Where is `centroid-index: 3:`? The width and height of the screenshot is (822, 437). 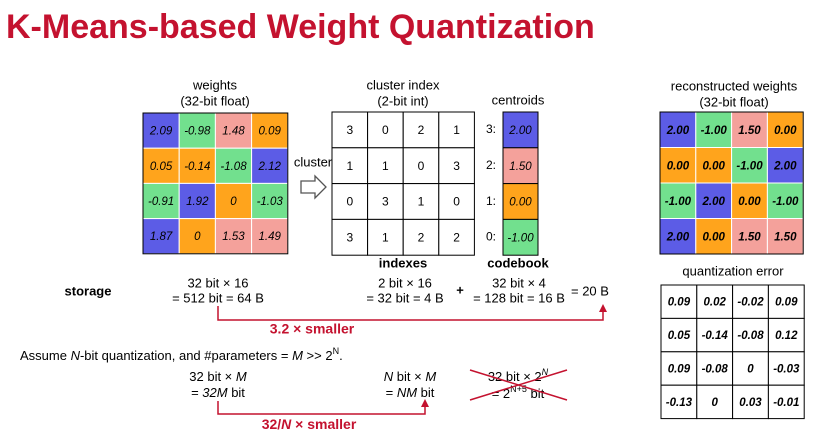 centroid-index: 3: is located at coordinates (491, 129).